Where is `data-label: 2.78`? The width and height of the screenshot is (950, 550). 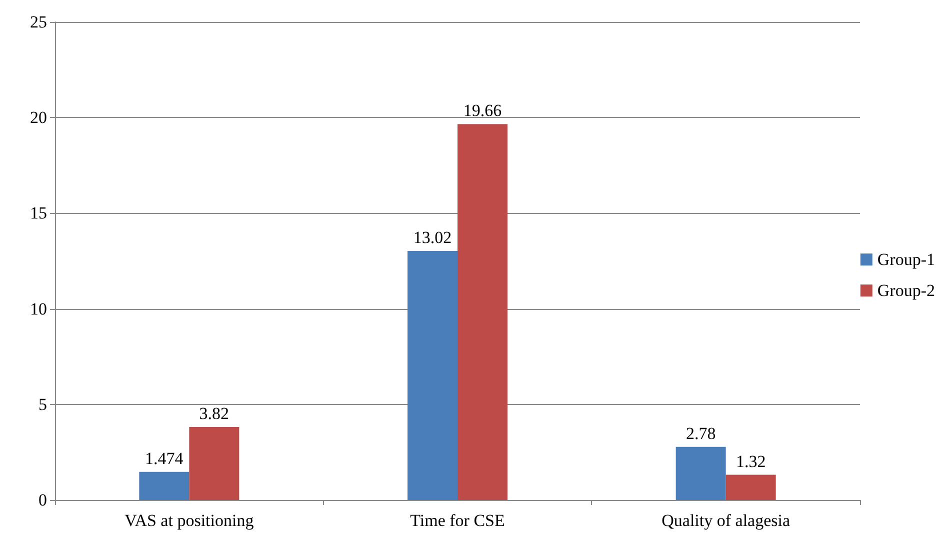
data-label: 2.78 is located at coordinates (701, 433).